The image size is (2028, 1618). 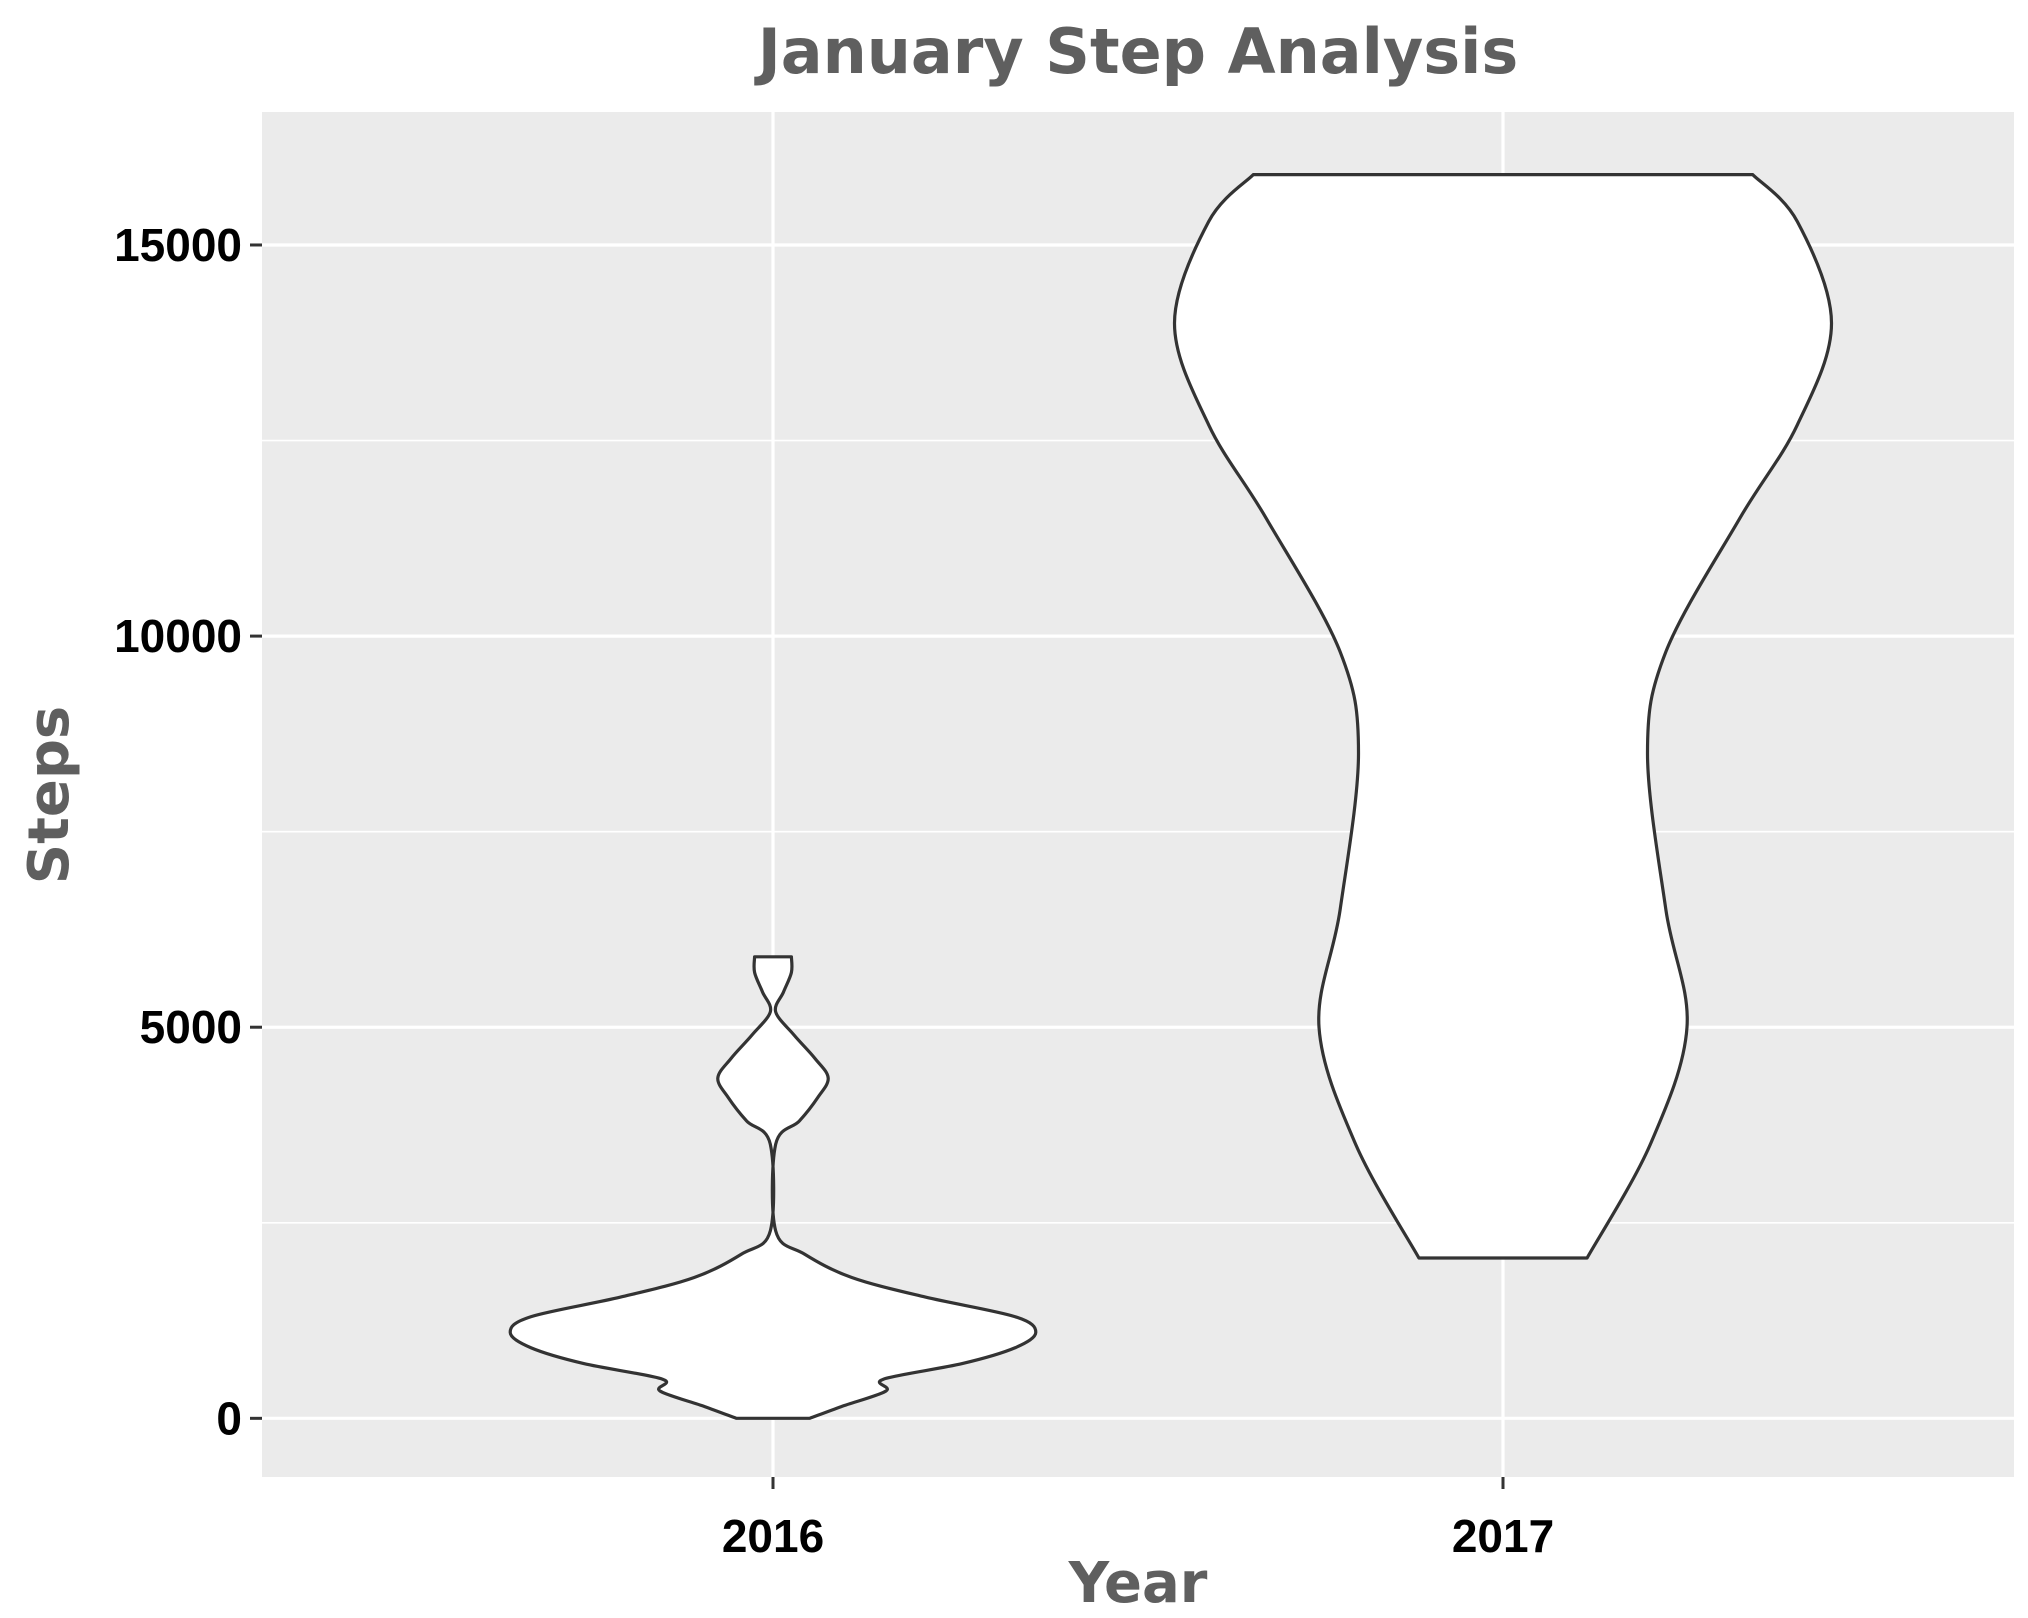 I want to click on y-tick-label: 15000, so click(x=178, y=245).